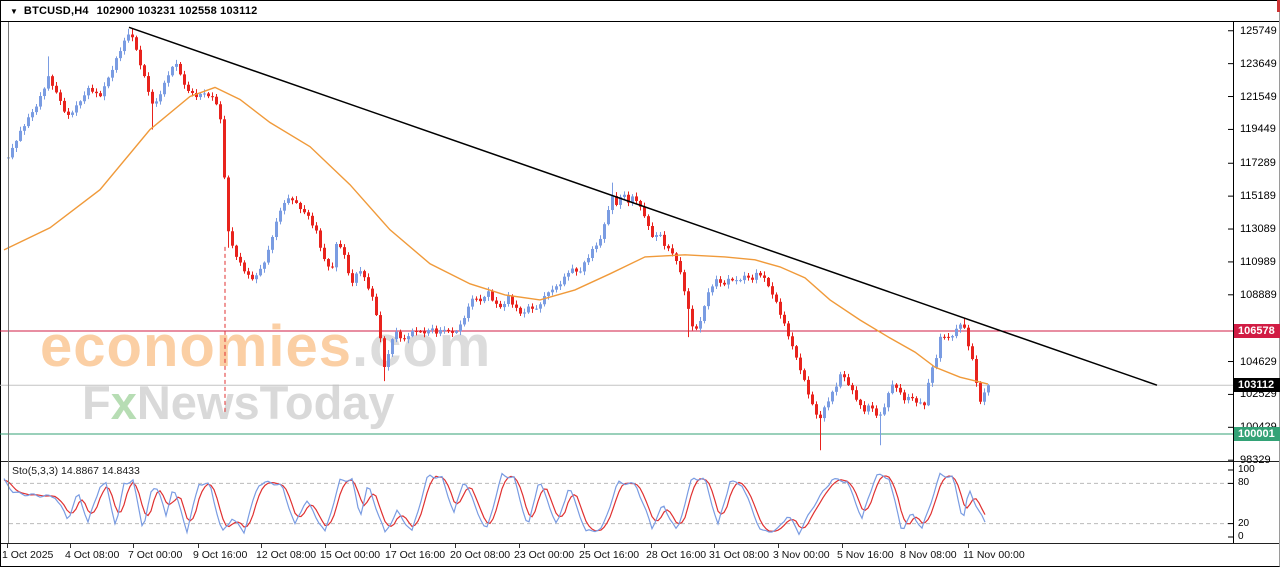  I want to click on stochastic-label: Sto(5,3,3) 14.8867 14.8433, so click(76, 471).